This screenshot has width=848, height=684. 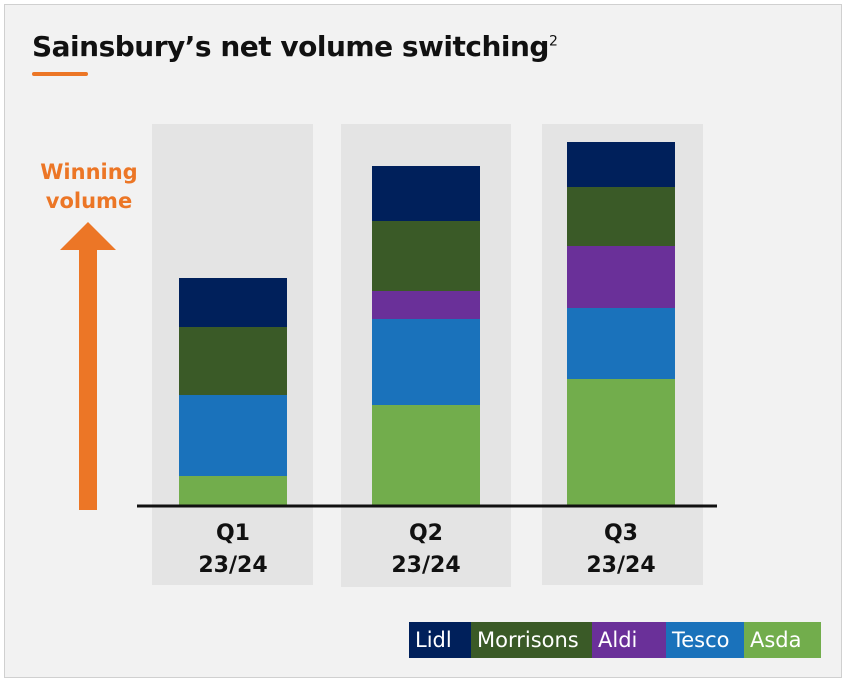 What do you see at coordinates (531, 640) in the screenshot?
I see `legend-item-morrisons: Morrisons` at bounding box center [531, 640].